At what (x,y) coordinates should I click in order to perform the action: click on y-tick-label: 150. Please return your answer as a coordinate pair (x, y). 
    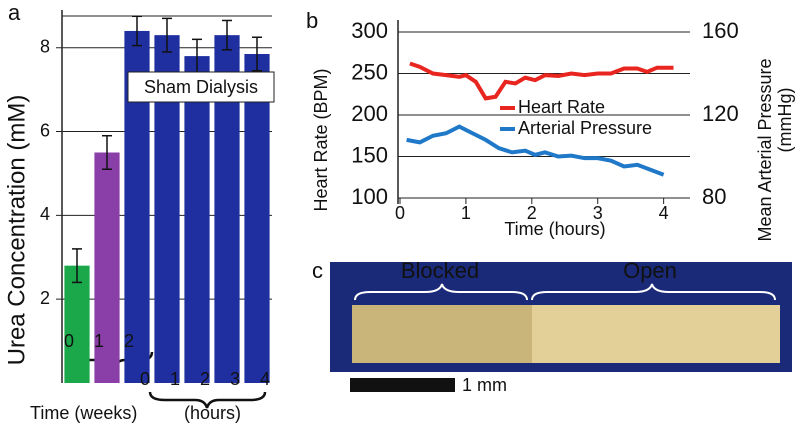
    Looking at the image, I should click on (369, 154).